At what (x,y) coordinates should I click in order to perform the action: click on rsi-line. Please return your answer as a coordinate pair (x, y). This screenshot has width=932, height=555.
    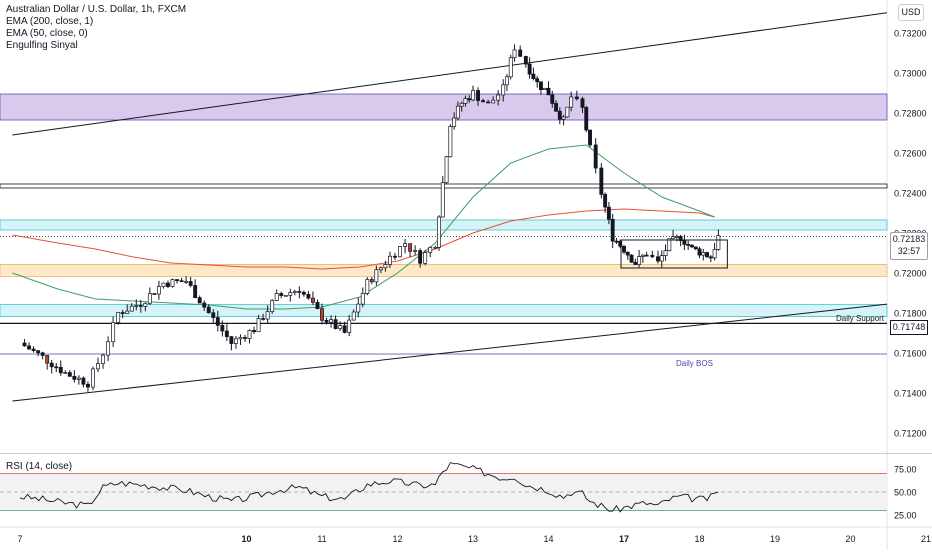
    Looking at the image, I should click on (369, 487).